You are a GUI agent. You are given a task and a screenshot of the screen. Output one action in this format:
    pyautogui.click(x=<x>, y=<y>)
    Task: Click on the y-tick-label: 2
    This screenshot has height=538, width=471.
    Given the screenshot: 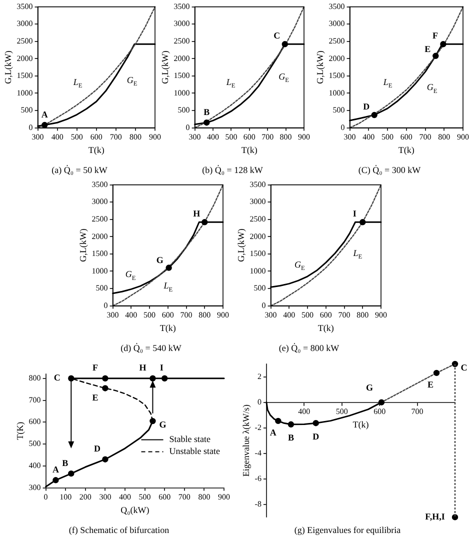 What is the action you would take?
    pyautogui.click(x=259, y=376)
    